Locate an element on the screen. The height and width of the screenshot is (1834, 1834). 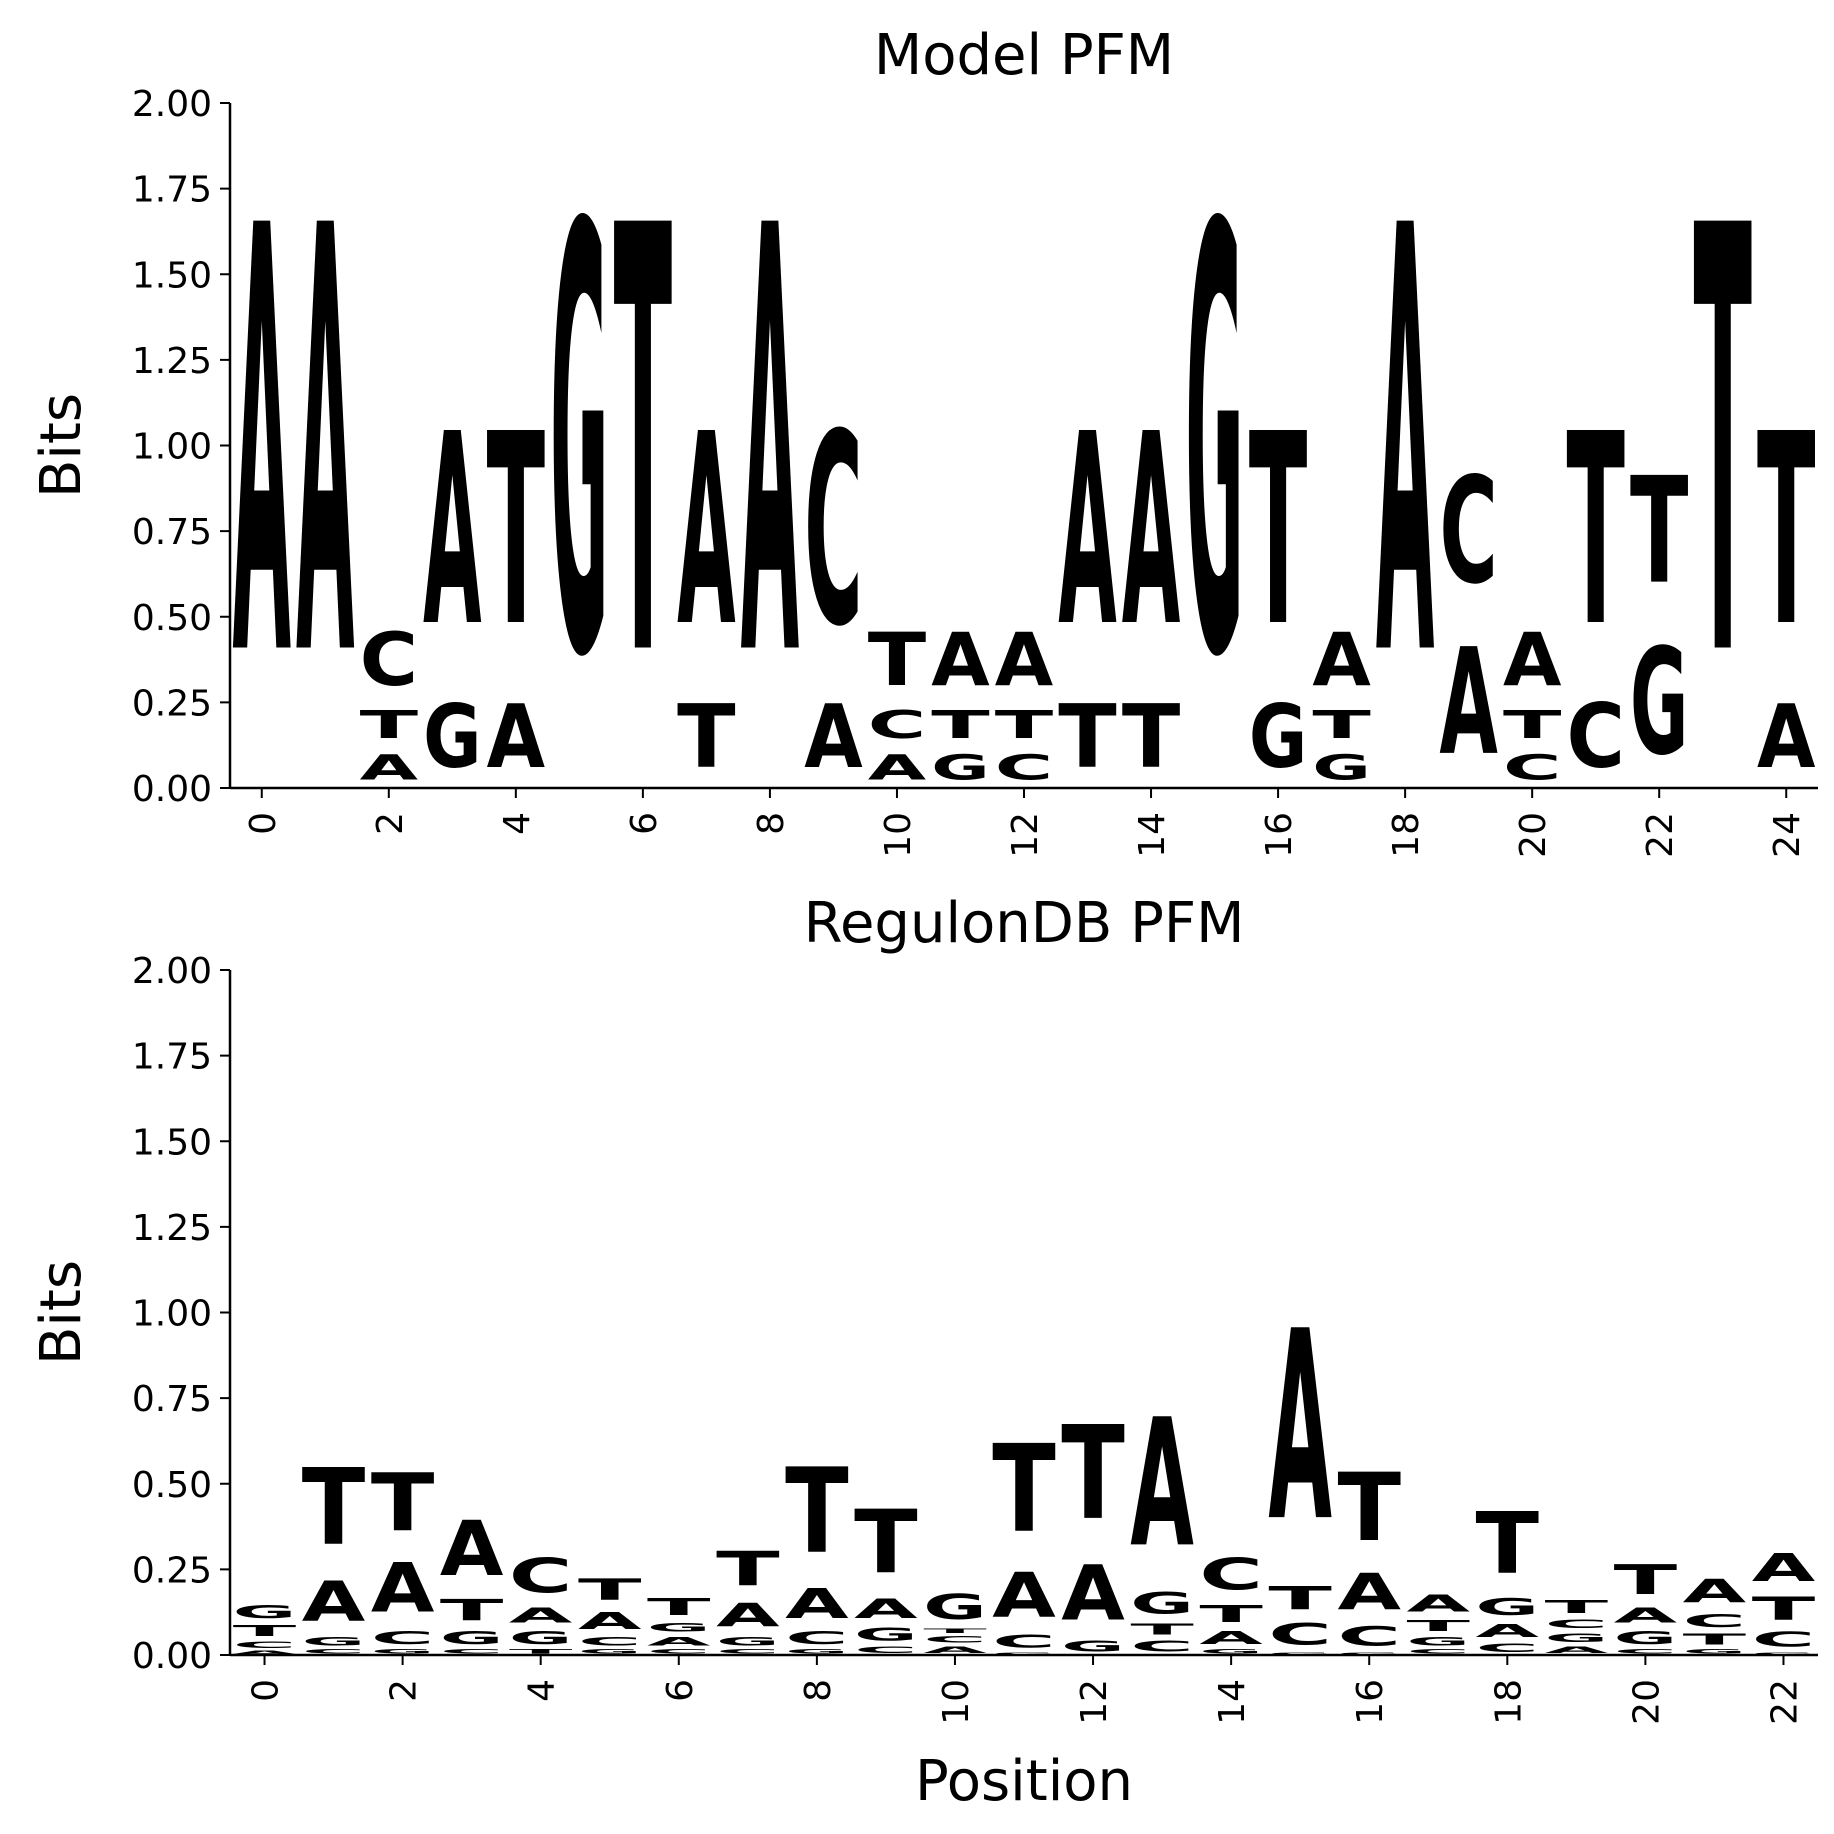
y-tick-label: 1.50 is located at coordinates (172, 1142).